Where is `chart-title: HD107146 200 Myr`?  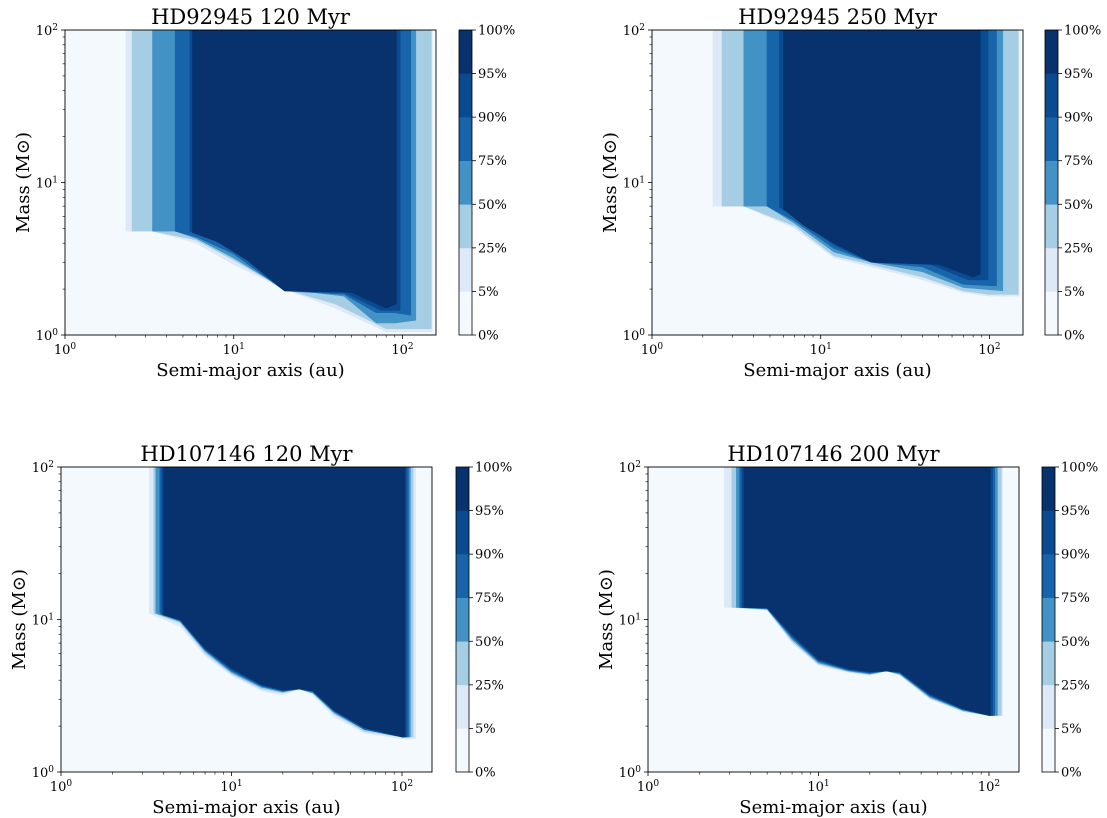 chart-title: HD107146 200 Myr is located at coordinates (833, 454).